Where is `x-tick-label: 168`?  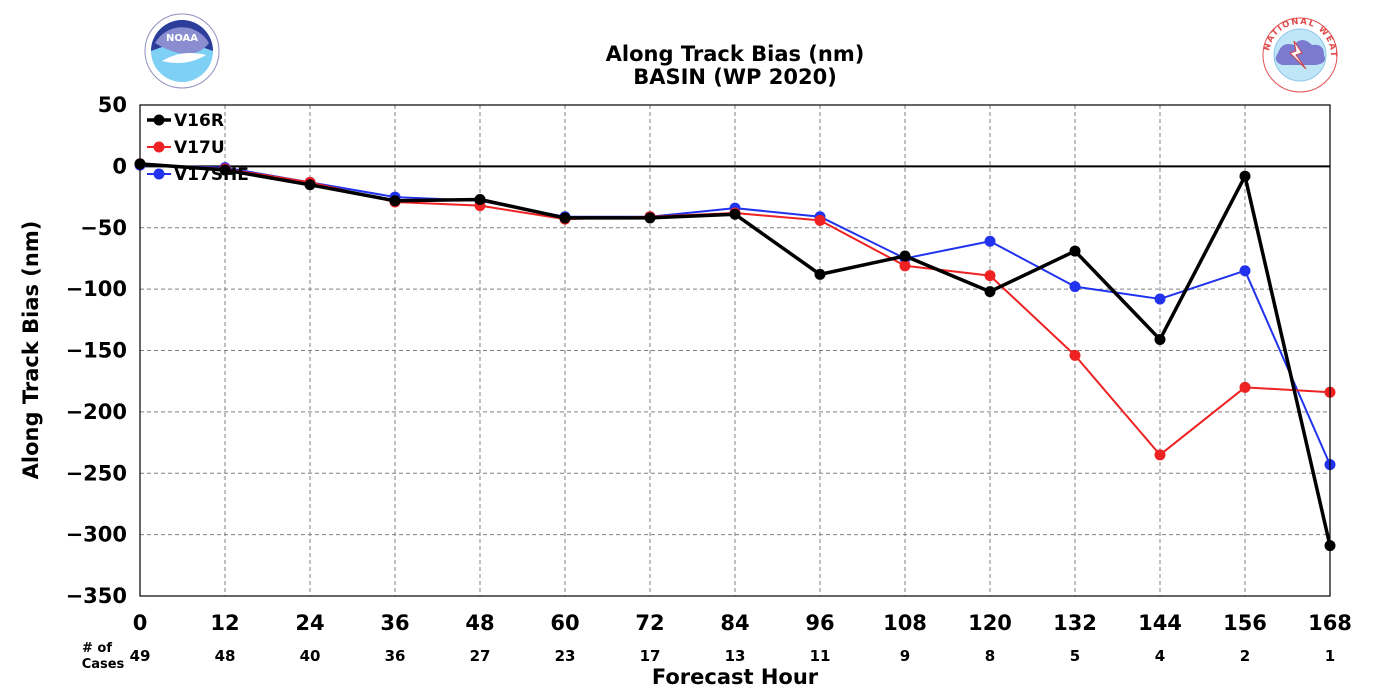
x-tick-label: 168 is located at coordinates (1330, 623).